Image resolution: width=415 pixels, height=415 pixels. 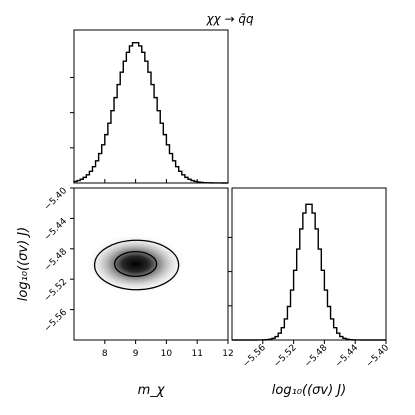 I want to click on x-ticks-log-sigma-v: −5.56 −5.52 −5.48 −5.44 −5.40, so click(x=316, y=355).